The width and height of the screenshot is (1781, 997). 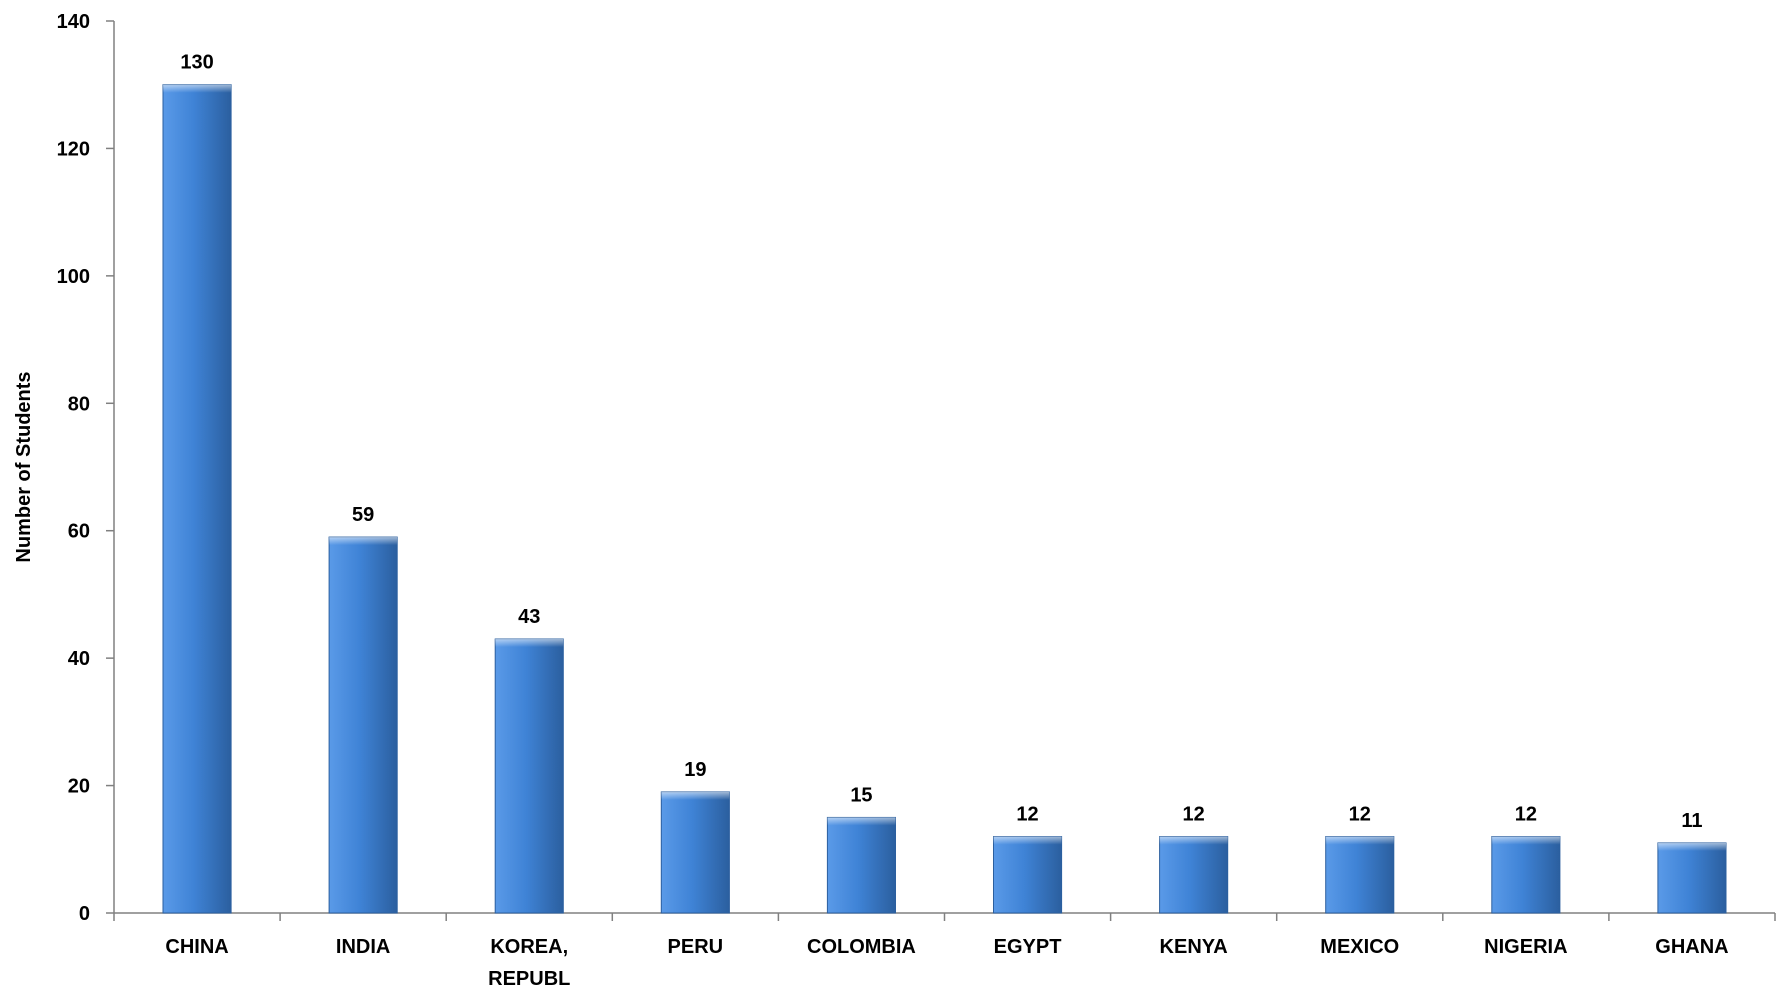 What do you see at coordinates (73, 22) in the screenshot?
I see `y-tick-label: 140` at bounding box center [73, 22].